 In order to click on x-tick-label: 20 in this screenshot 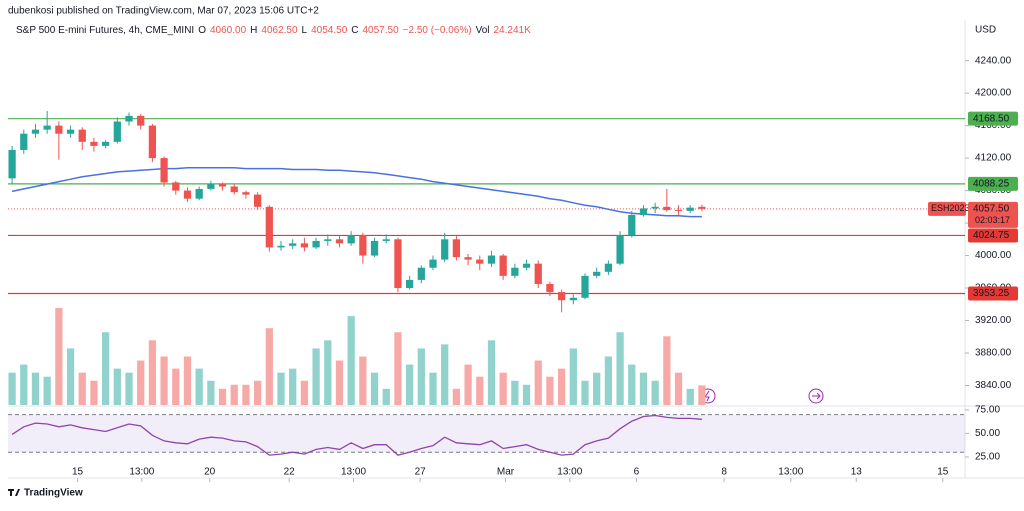, I will do `click(210, 472)`.